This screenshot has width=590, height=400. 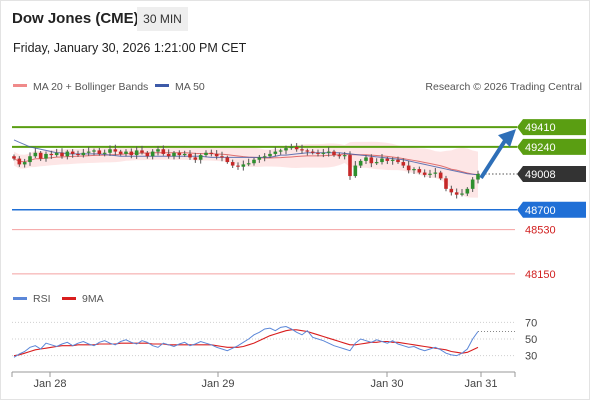 I want to click on ma50-line, so click(x=246, y=157).